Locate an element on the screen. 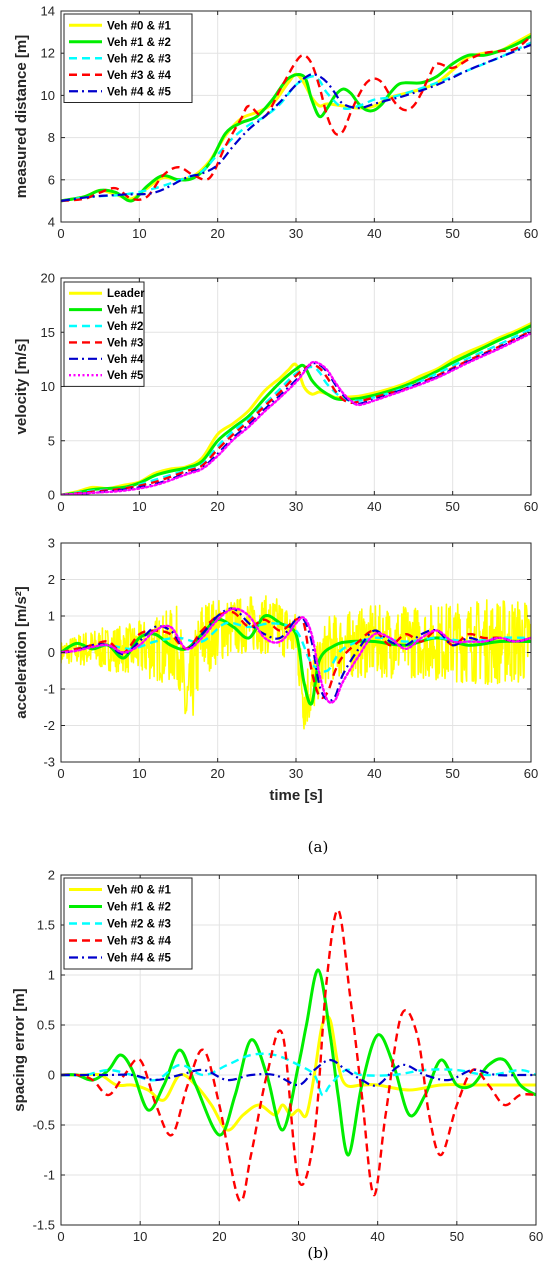 This screenshot has width=550, height=1271. y-tick-label: -1.5 is located at coordinates (44, 1225).